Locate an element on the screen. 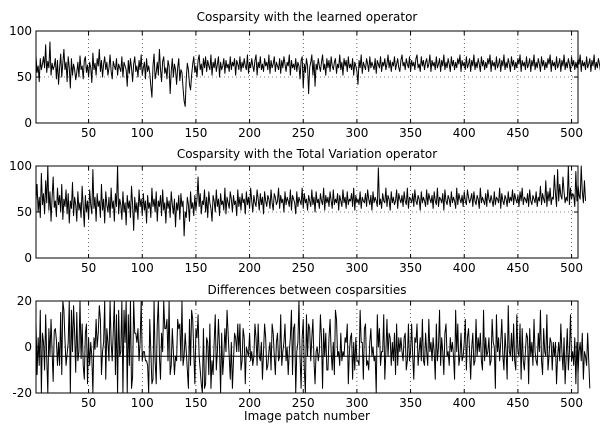 This screenshot has height=424, width=600. marks is located at coordinates (317, 74).